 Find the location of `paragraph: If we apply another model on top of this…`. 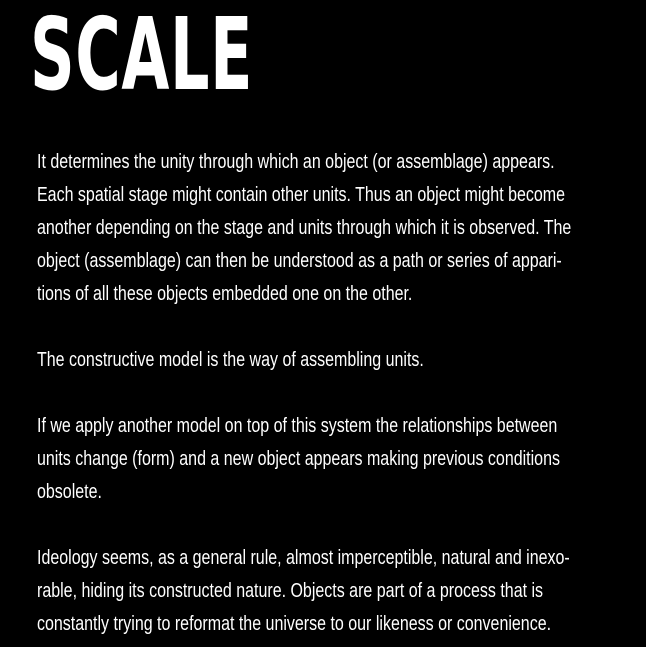

paragraph: If we apply another model on top of this… is located at coordinates (324, 459).